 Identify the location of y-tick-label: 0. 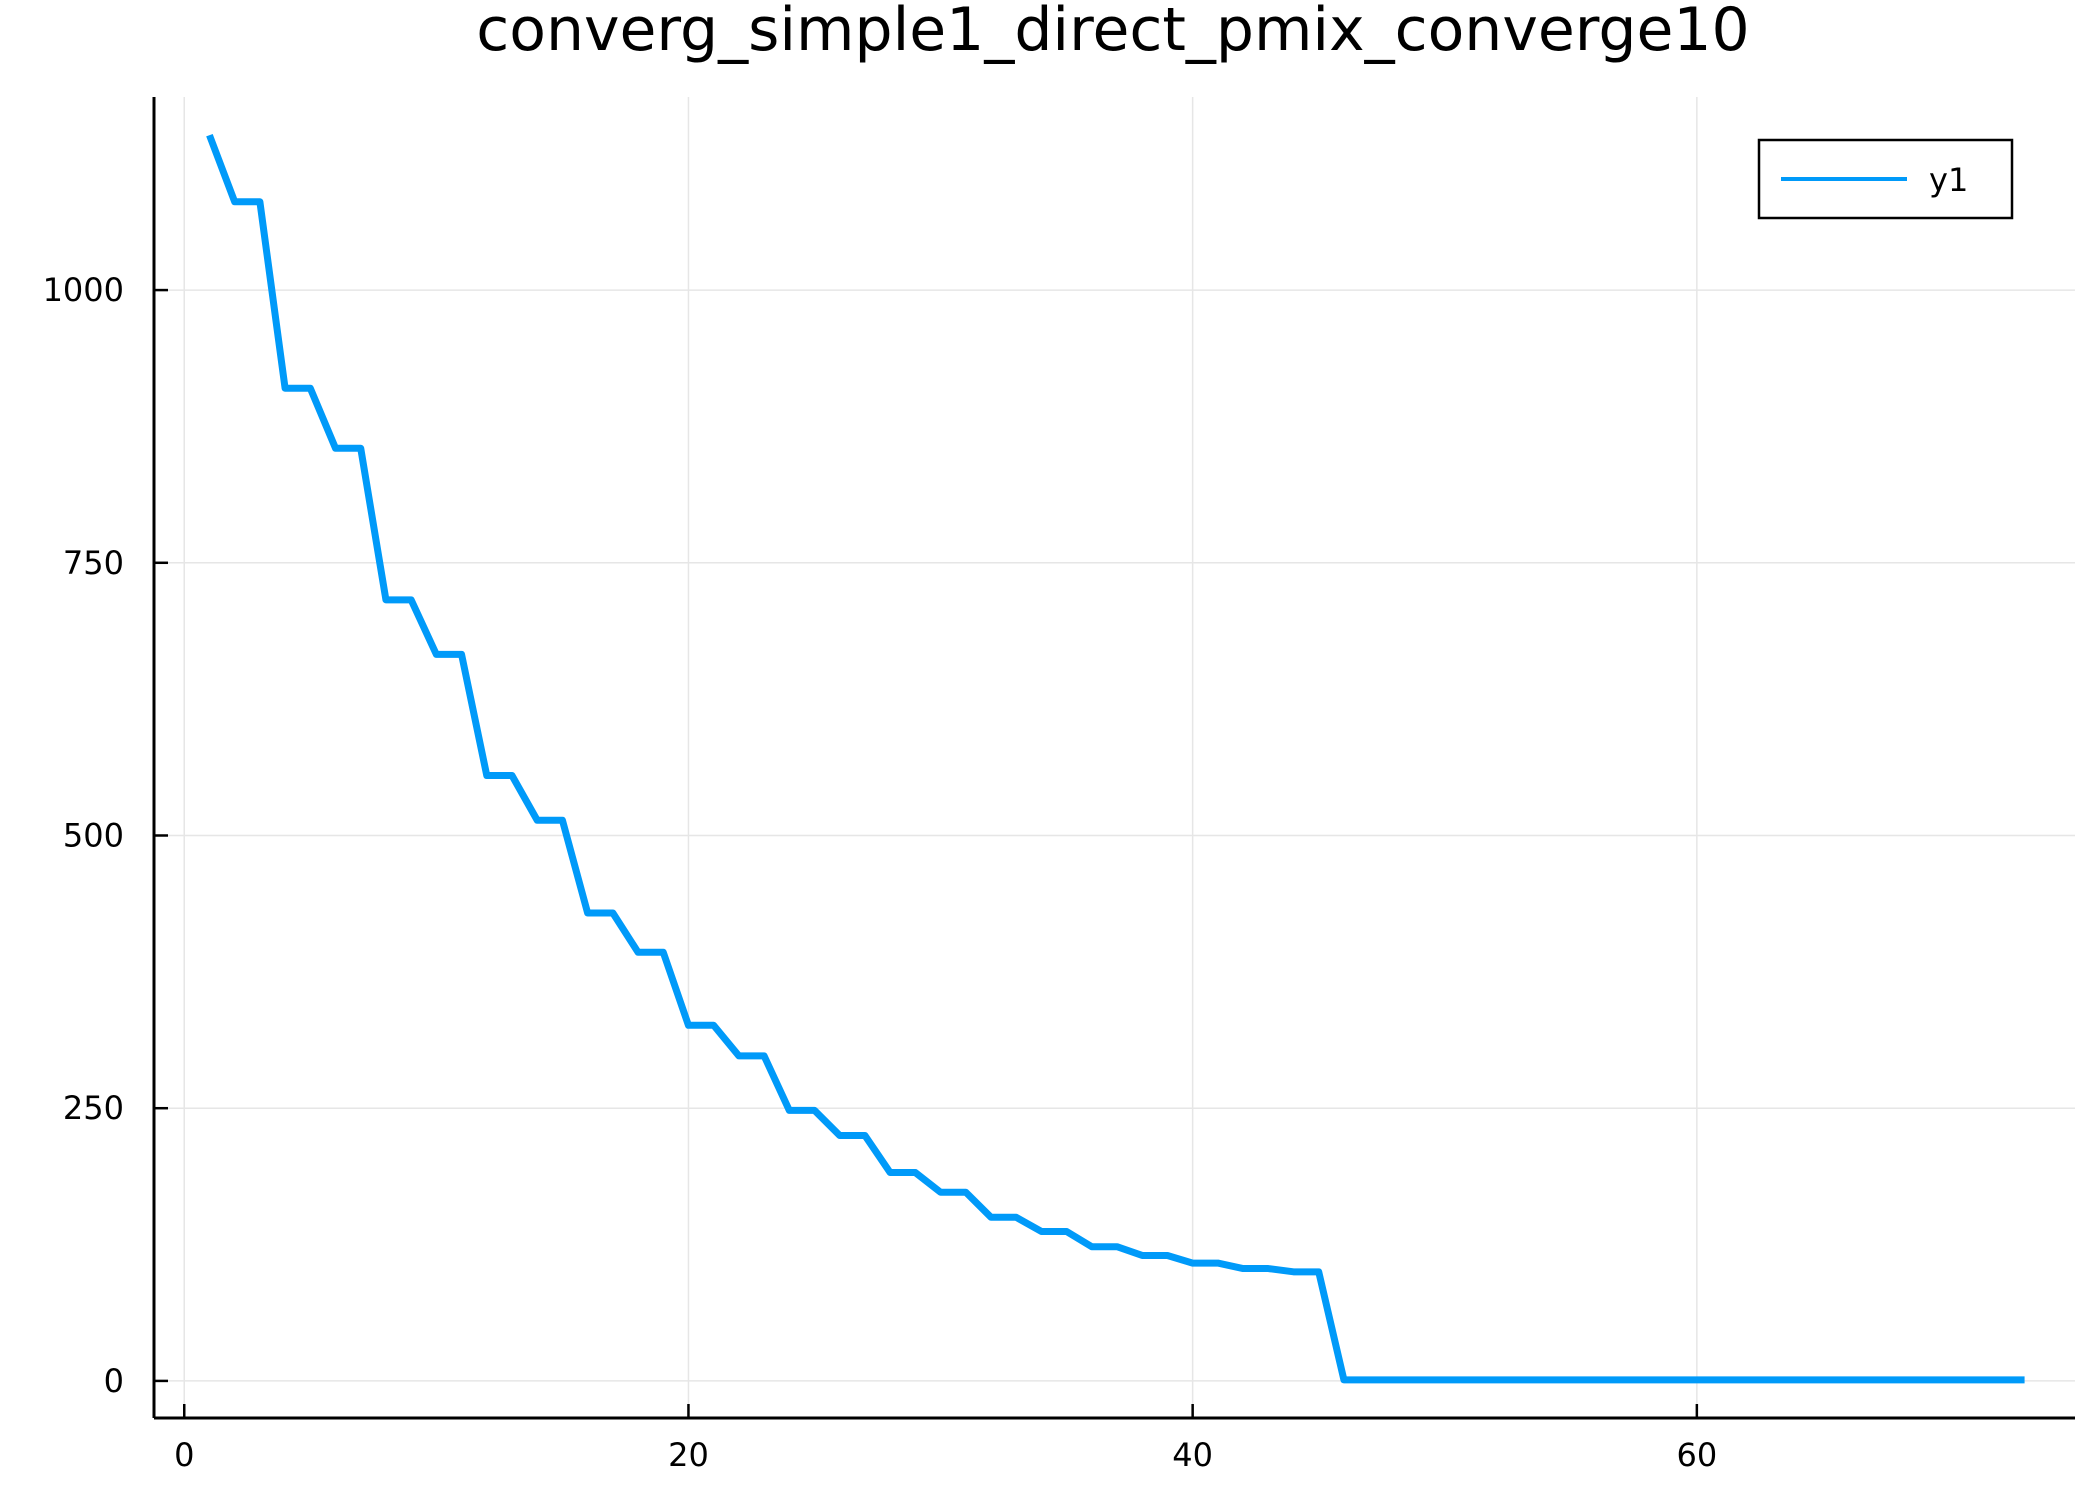
(114, 1381).